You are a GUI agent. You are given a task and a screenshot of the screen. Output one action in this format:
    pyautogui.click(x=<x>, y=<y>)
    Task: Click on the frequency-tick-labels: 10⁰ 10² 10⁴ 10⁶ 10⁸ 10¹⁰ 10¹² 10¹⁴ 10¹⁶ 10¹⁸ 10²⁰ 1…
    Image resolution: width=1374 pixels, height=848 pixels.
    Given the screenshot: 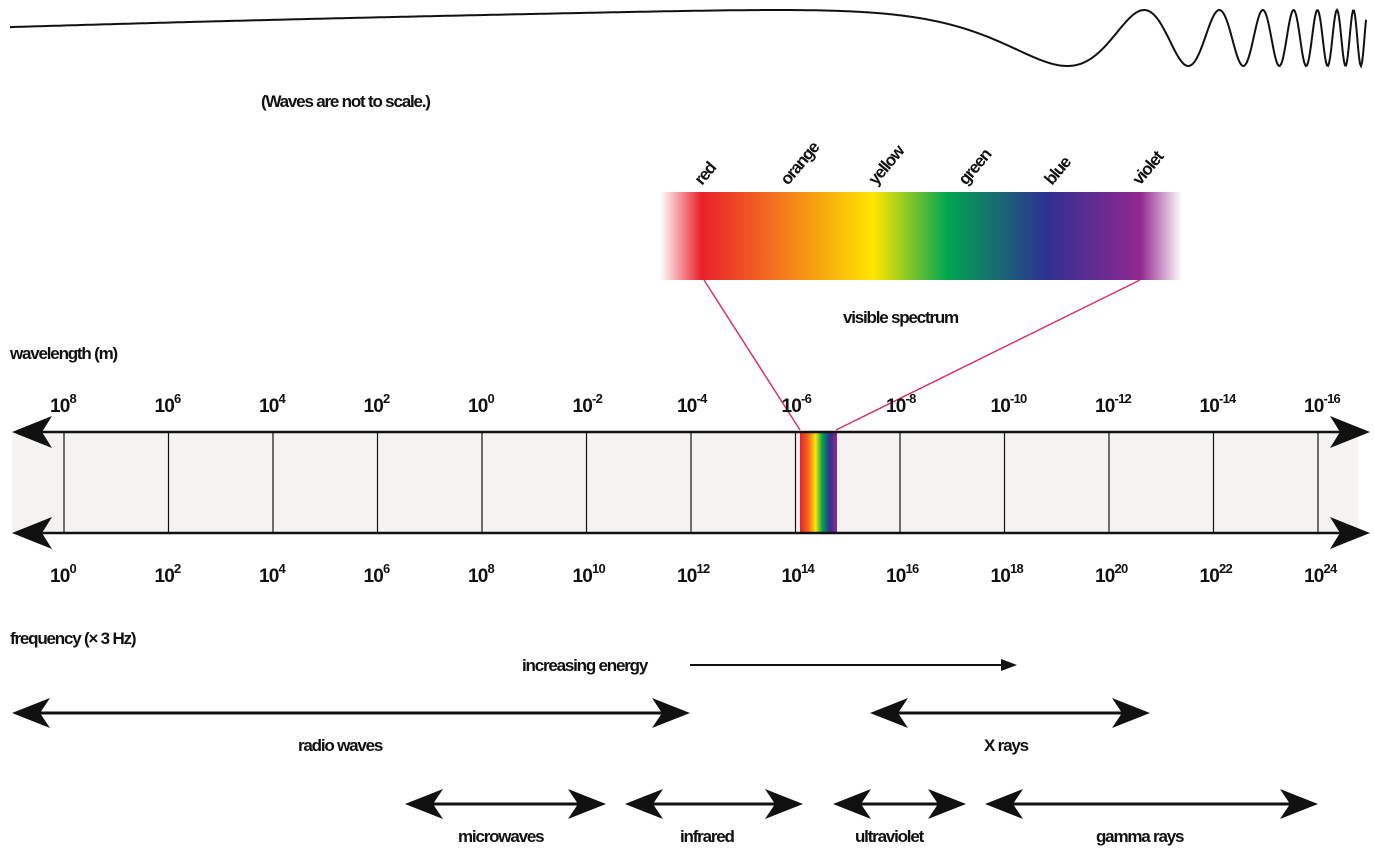 What is the action you would take?
    pyautogui.click(x=694, y=574)
    